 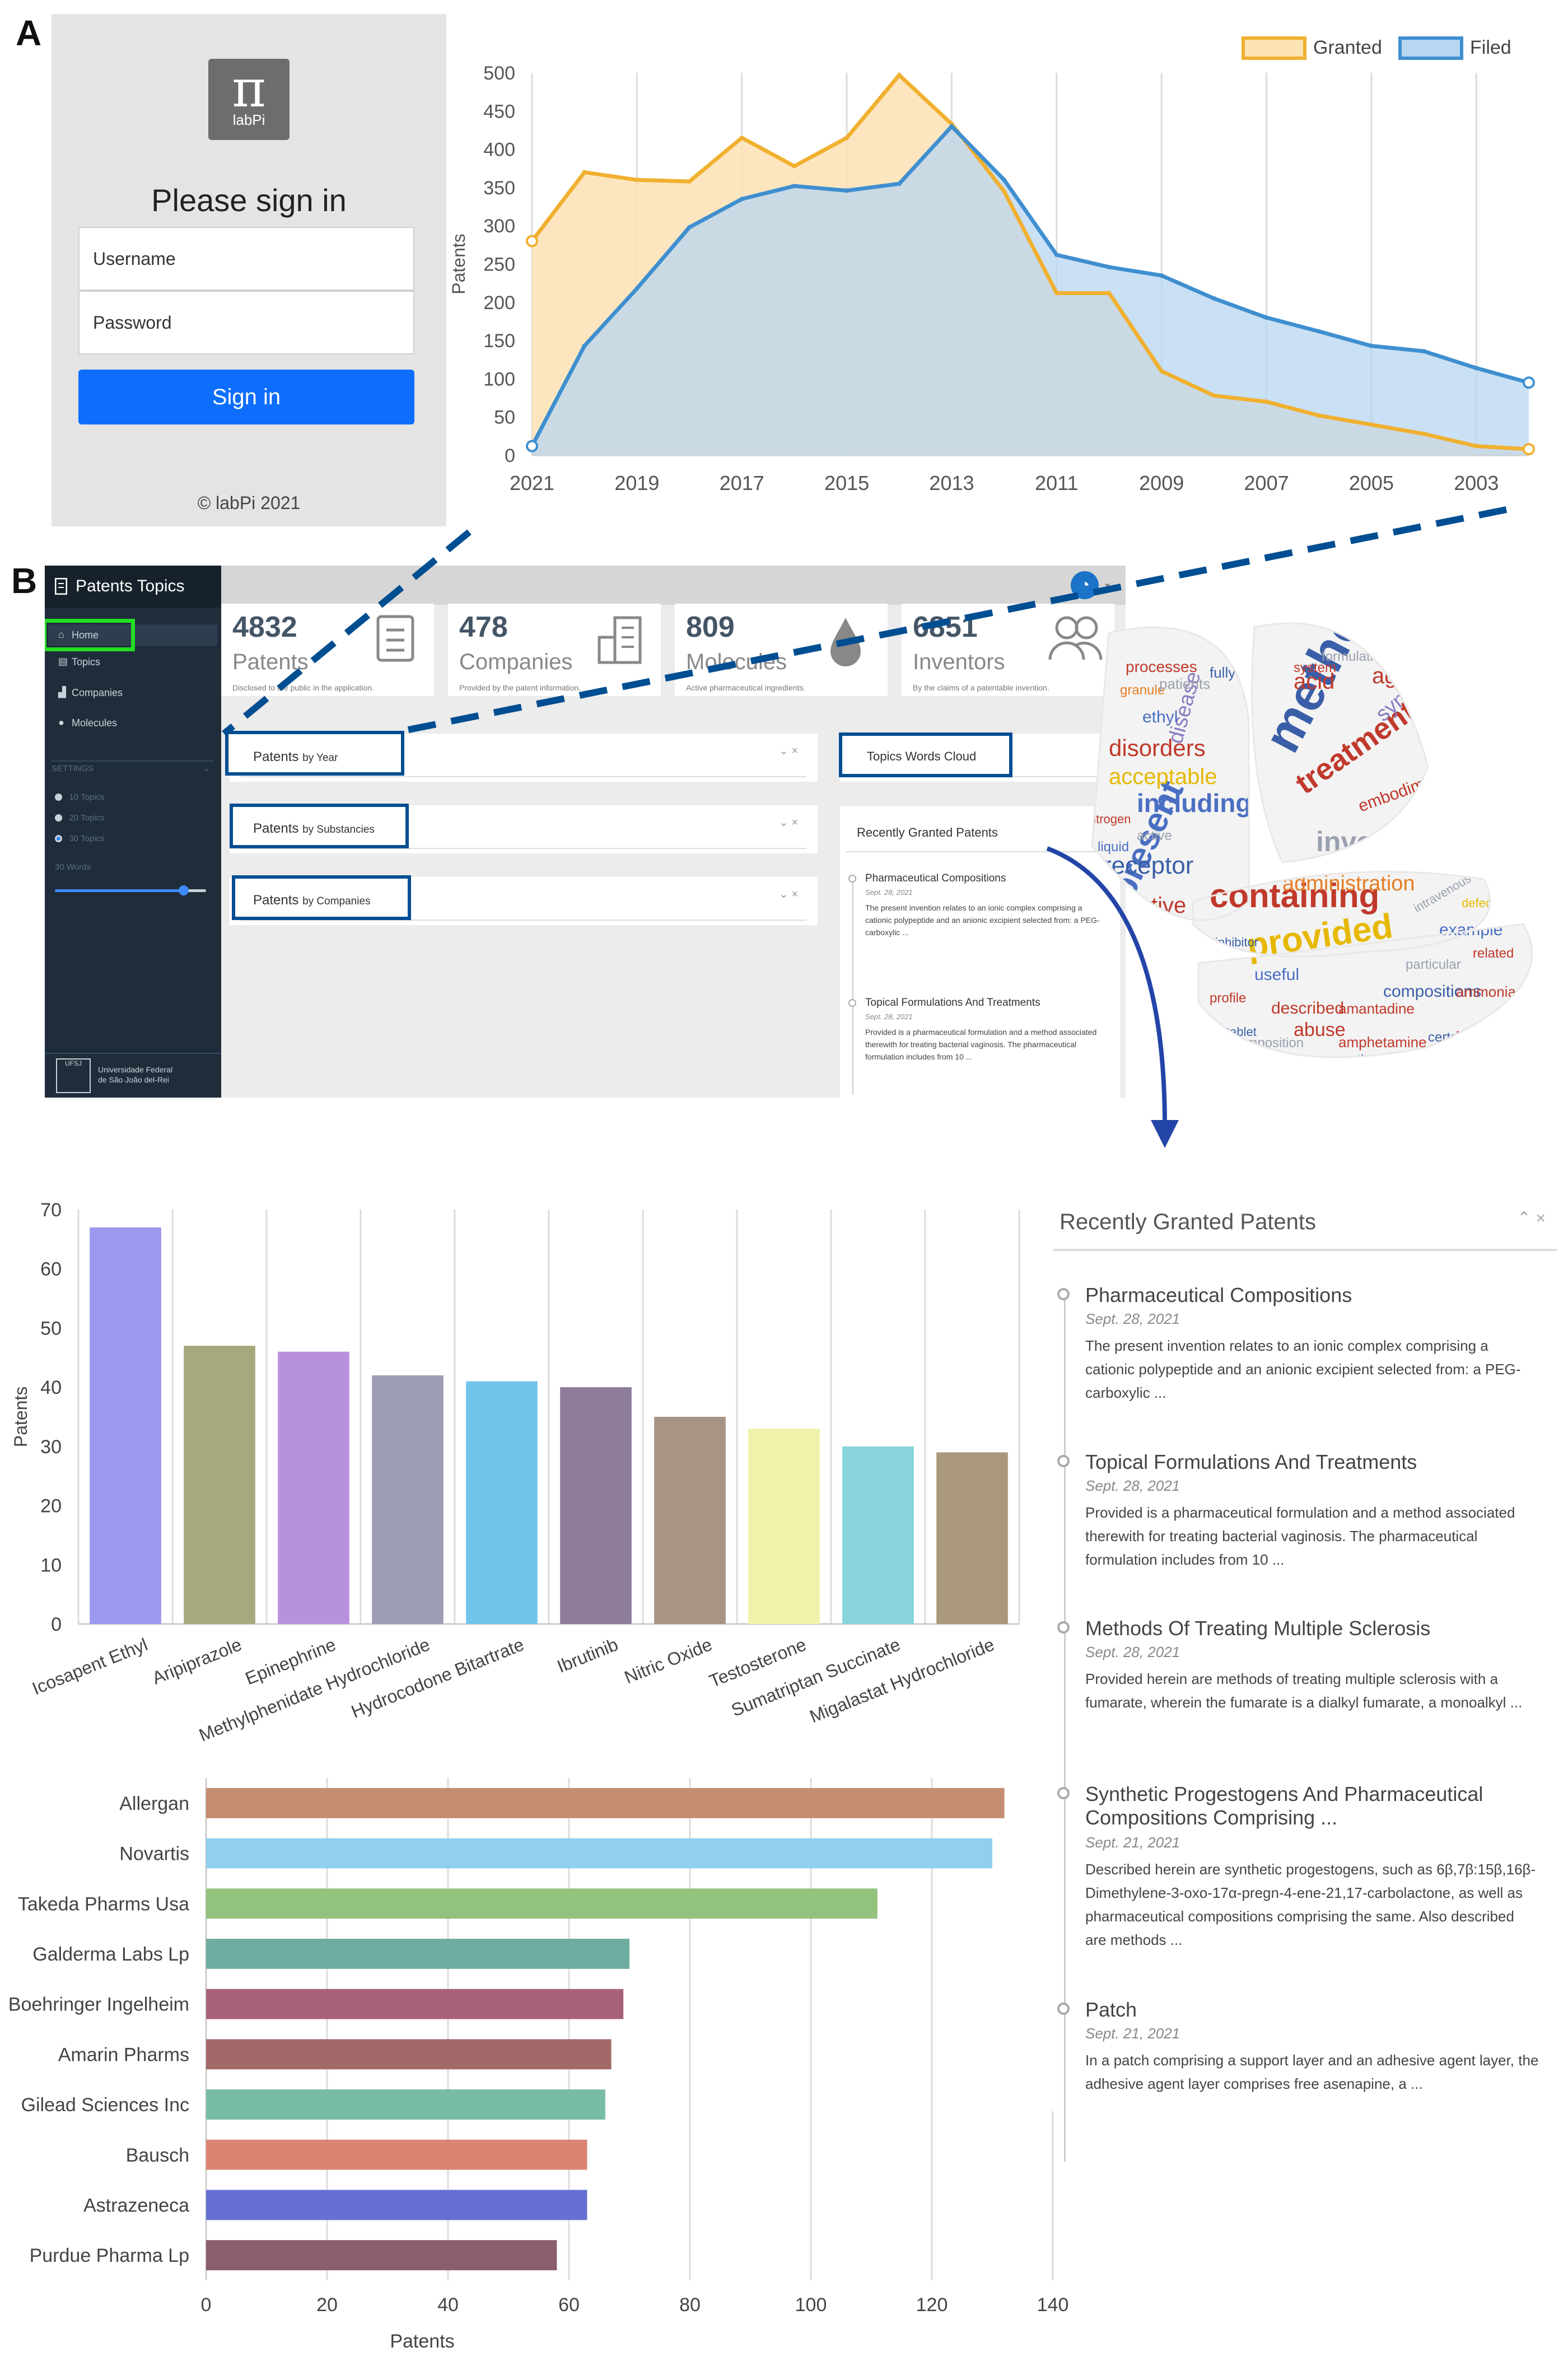 What do you see at coordinates (1305, 1250) in the screenshot?
I see `panel-divider` at bounding box center [1305, 1250].